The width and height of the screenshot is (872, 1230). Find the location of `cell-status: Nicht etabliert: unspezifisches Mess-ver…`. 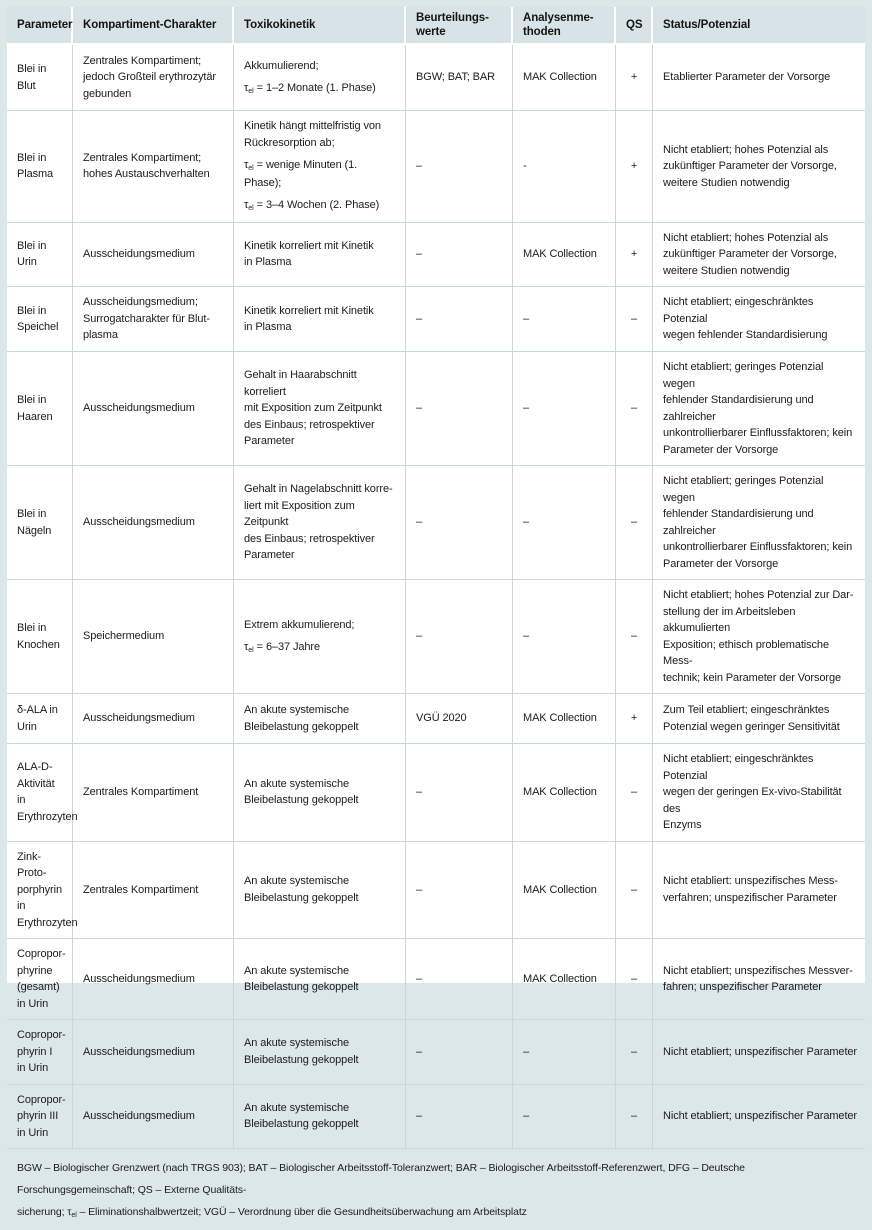

cell-status: Nicht etabliert: unspezifisches Mess-ver… is located at coordinates (750, 889).